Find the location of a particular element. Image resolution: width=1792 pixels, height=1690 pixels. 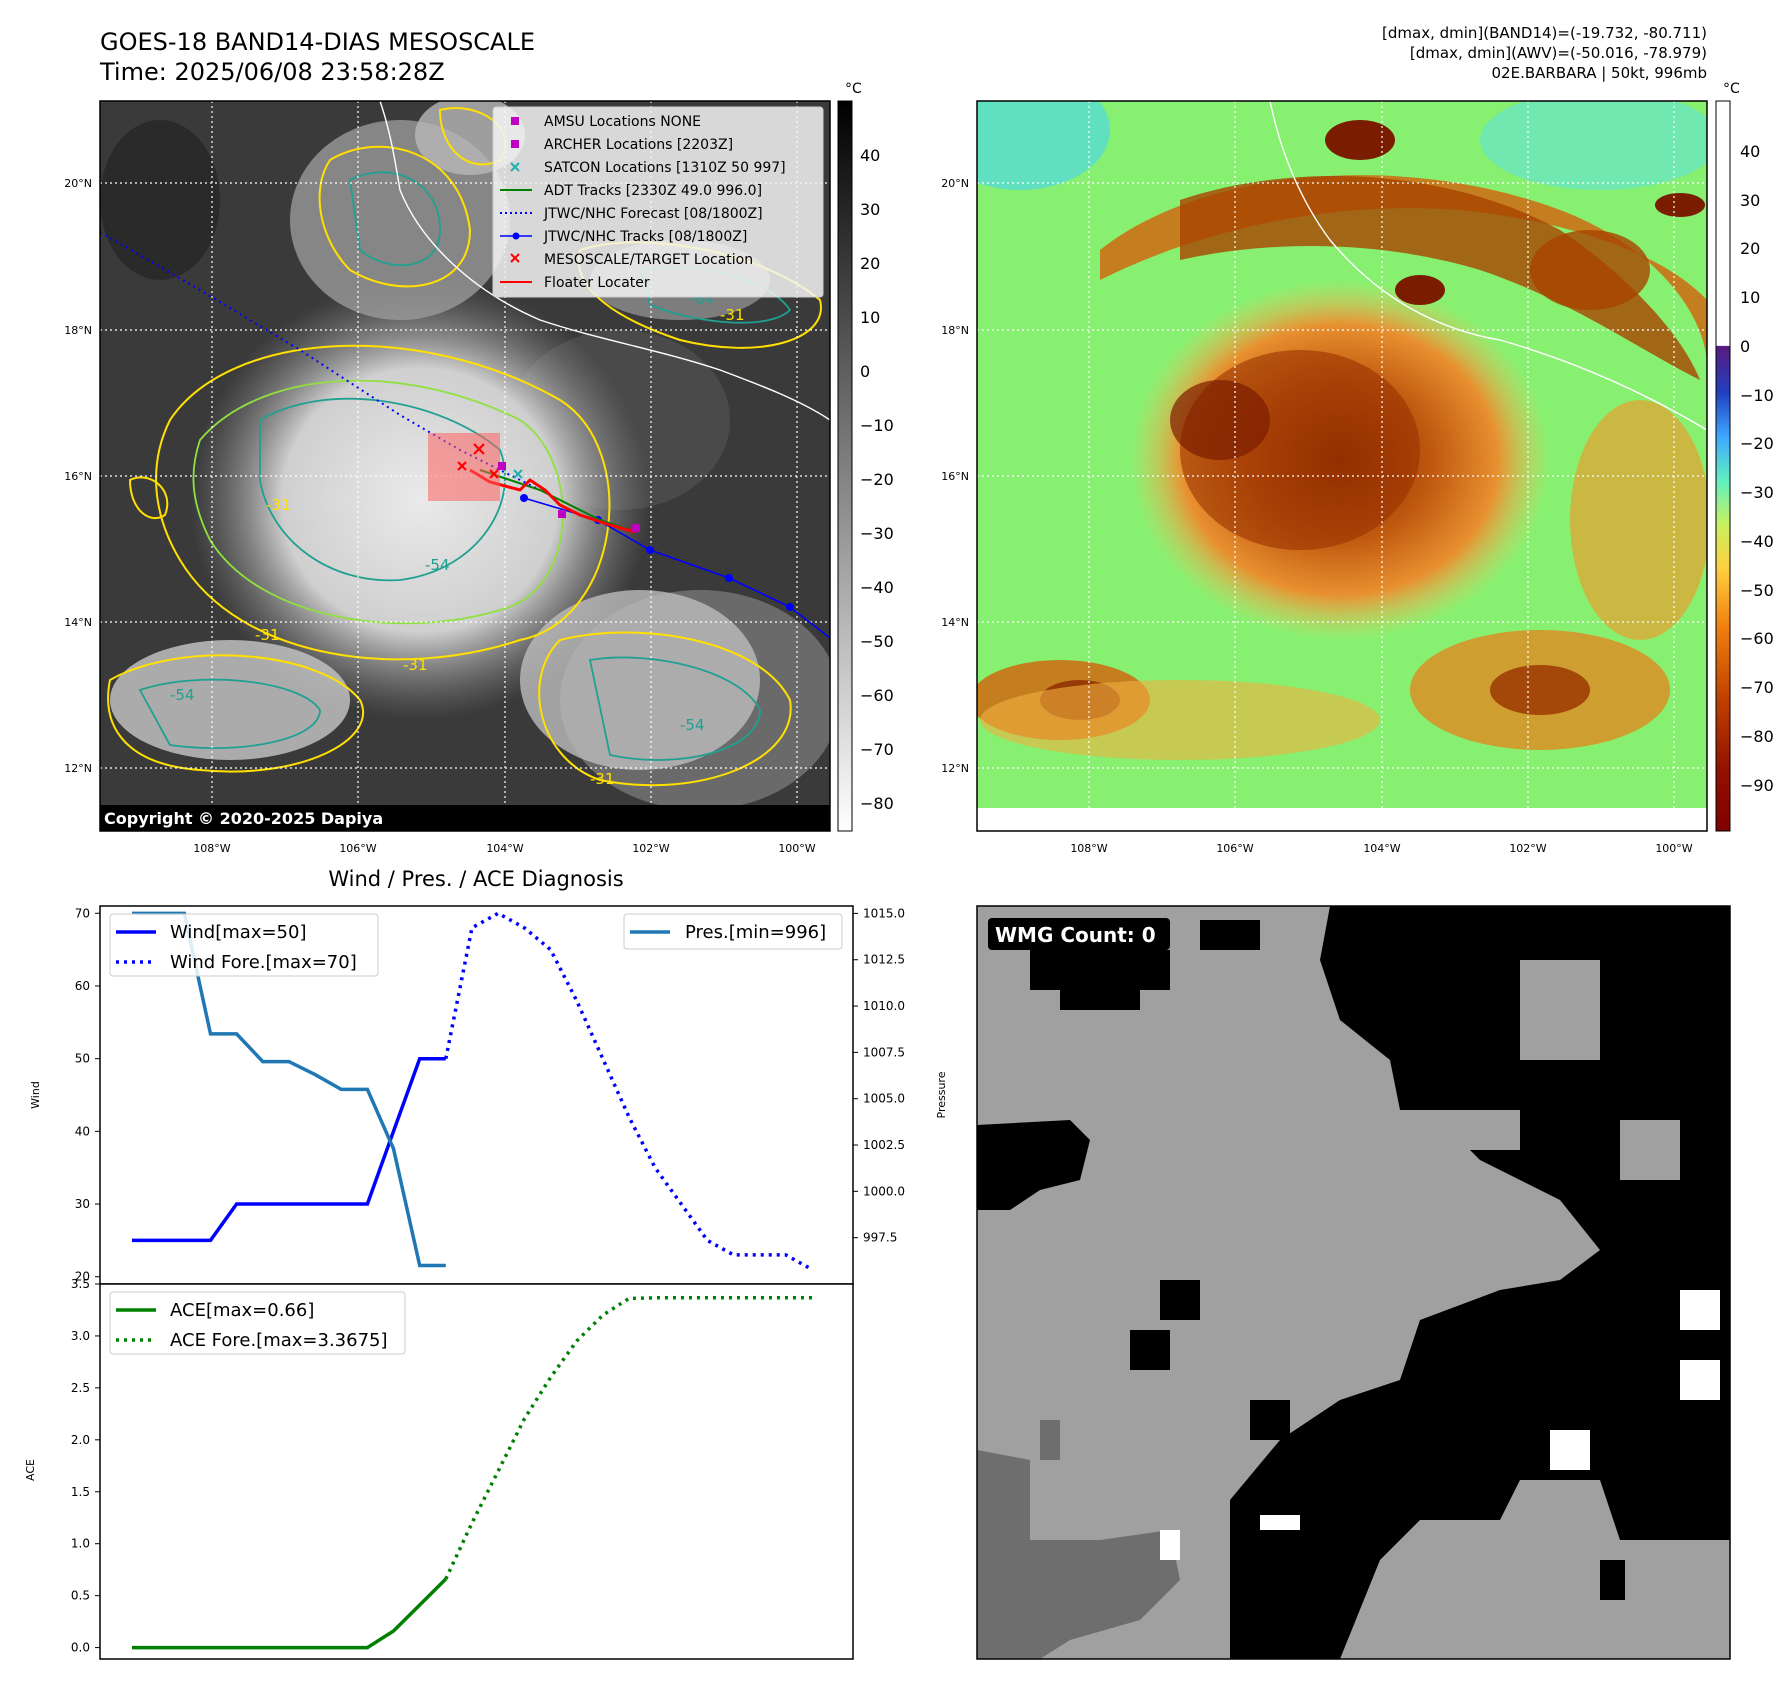

legend-adt: ADT Tracks [2330Z 49.0 996.0] is located at coordinates (653, 191).